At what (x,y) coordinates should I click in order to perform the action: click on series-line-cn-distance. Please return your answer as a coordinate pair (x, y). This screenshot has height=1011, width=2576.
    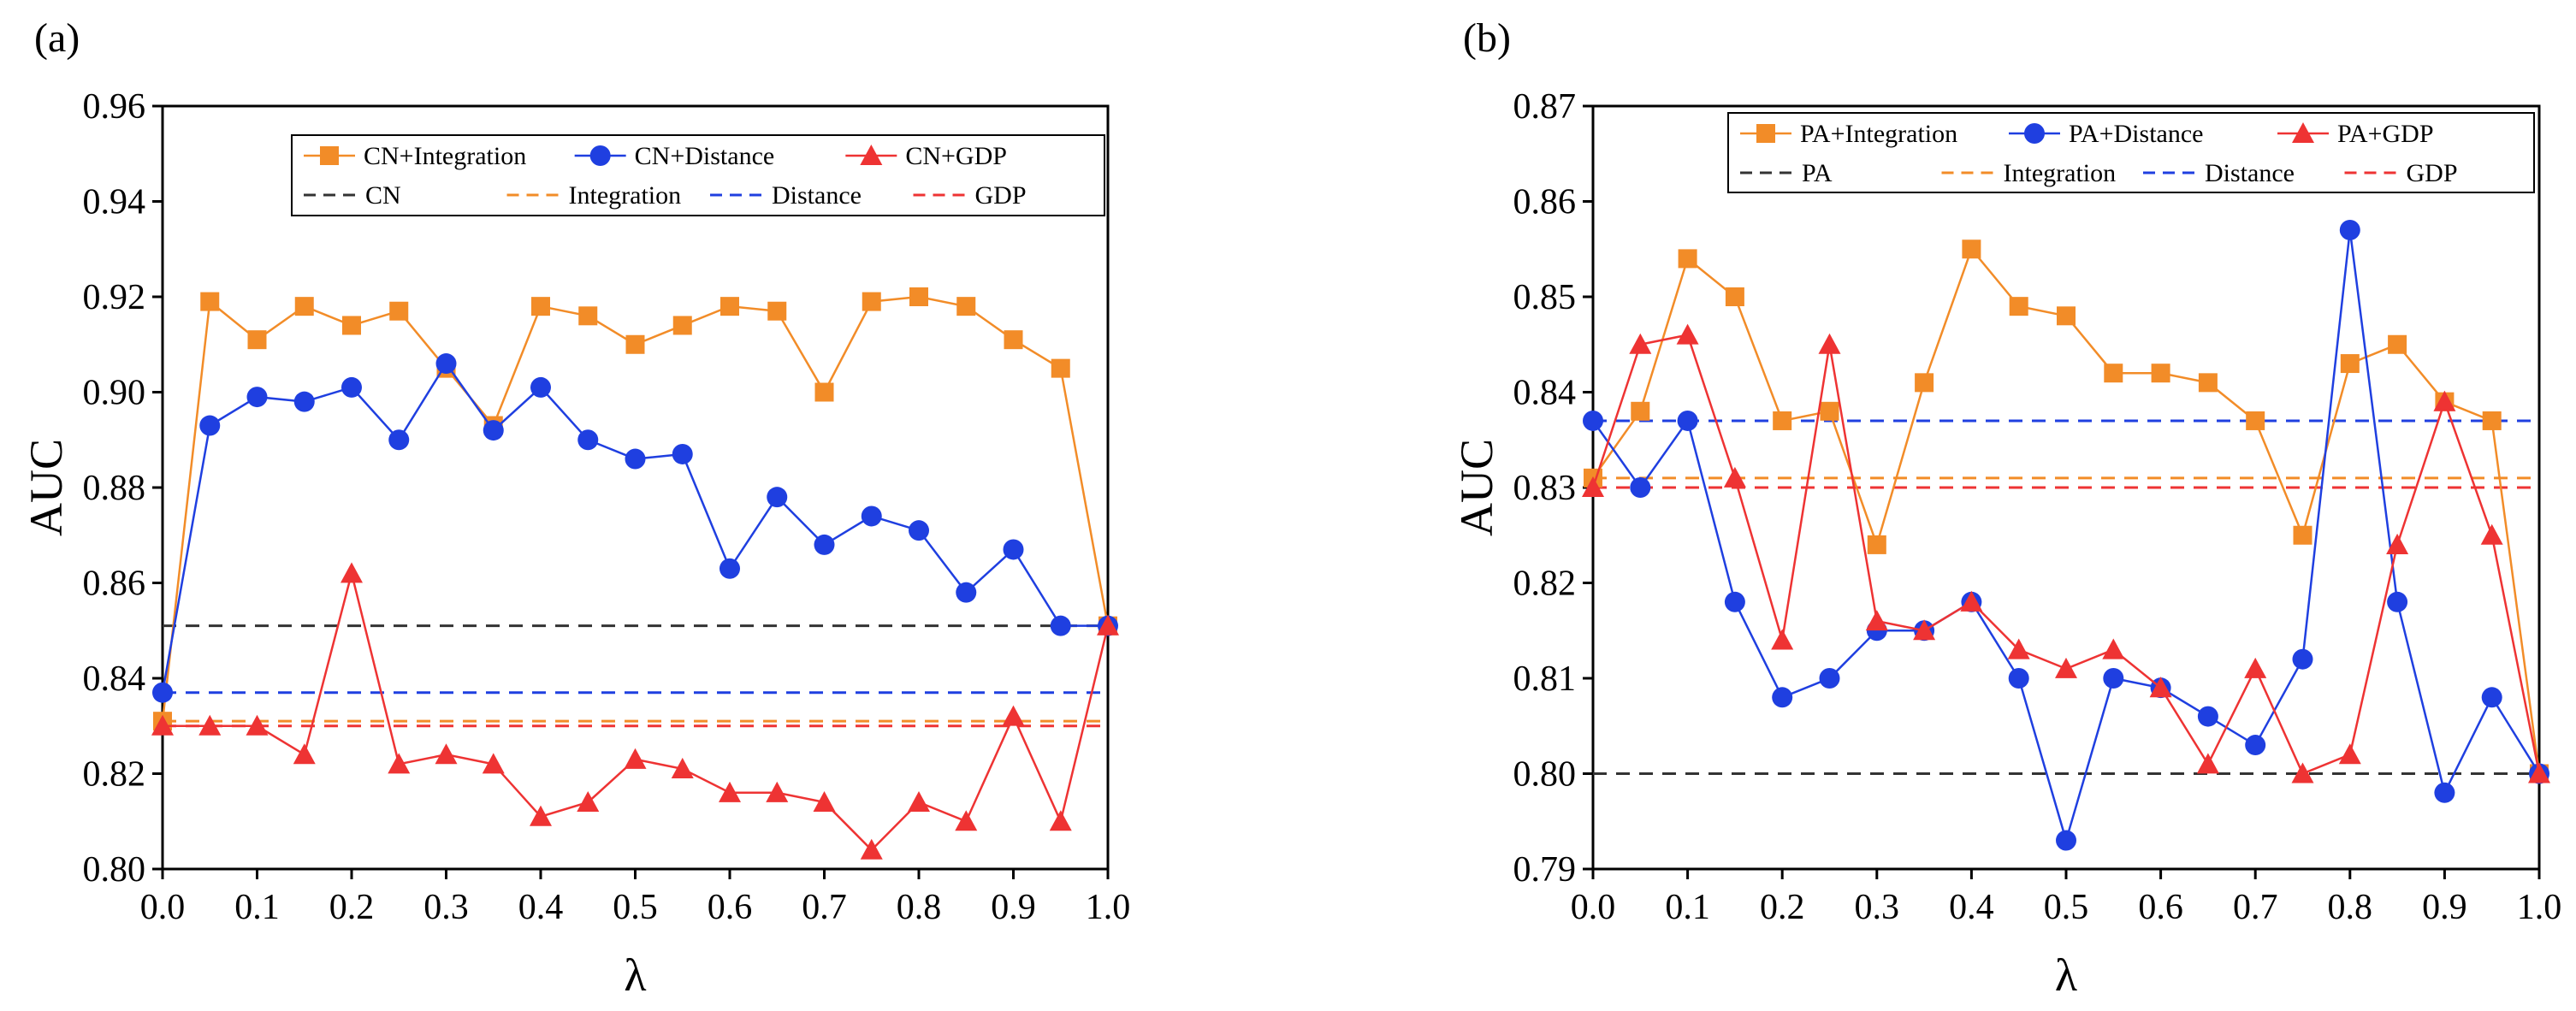
    Looking at the image, I should click on (634, 527).